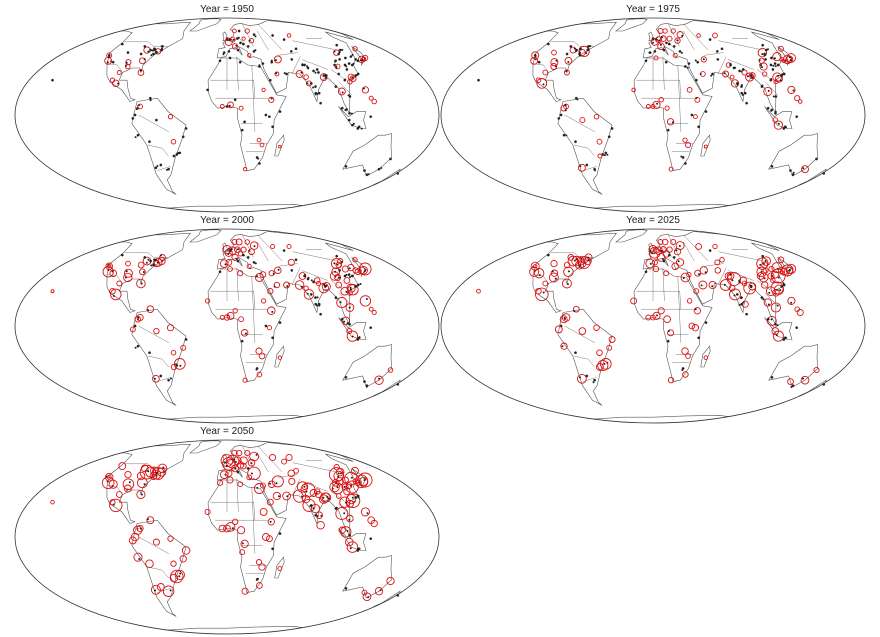 The image size is (880, 637). I want to click on landmass-indonesia, so click(352, 328).